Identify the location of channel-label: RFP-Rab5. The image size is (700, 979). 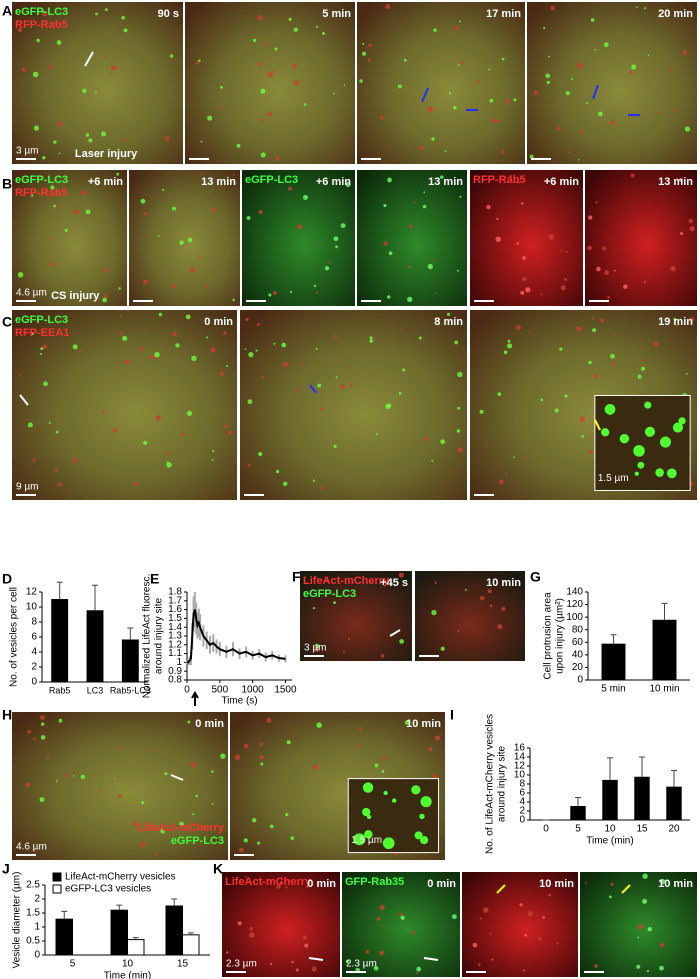
(41, 193).